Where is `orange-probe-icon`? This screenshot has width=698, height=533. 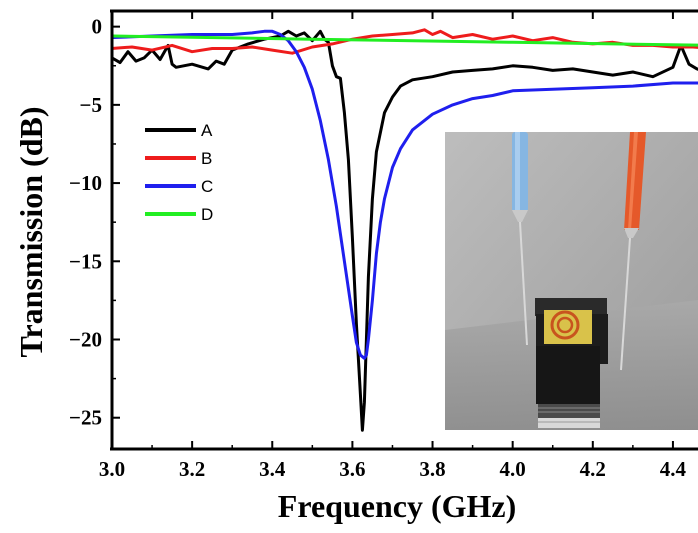 orange-probe-icon is located at coordinates (633, 251).